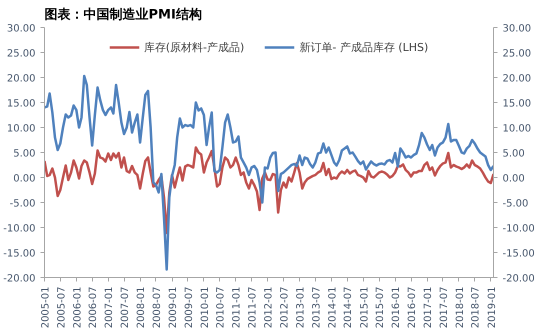 The width and height of the screenshot is (537, 331). What do you see at coordinates (78, 307) in the screenshot?
I see `x-tick-label: 2006-01` at bounding box center [78, 307].